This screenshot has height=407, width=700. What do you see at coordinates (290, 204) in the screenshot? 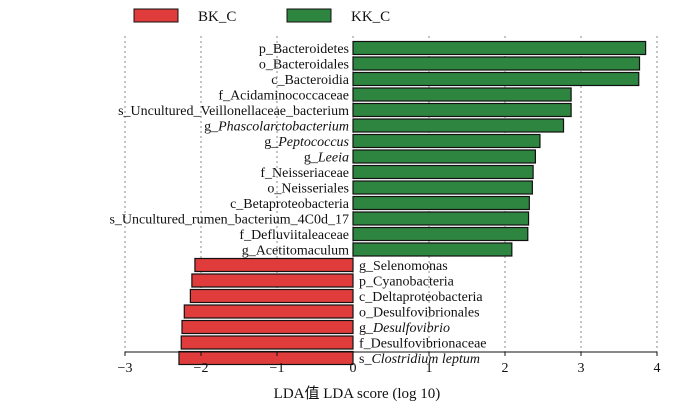
I see `bar-label: c_Betaproteobacteria` at bounding box center [290, 204].